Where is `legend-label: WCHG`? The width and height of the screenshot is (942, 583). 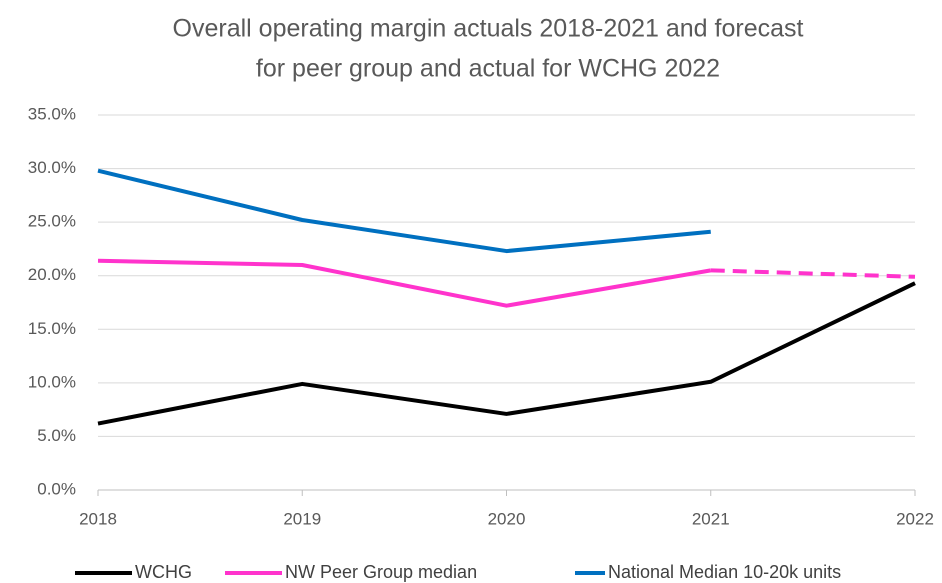
legend-label: WCHG is located at coordinates (163, 572).